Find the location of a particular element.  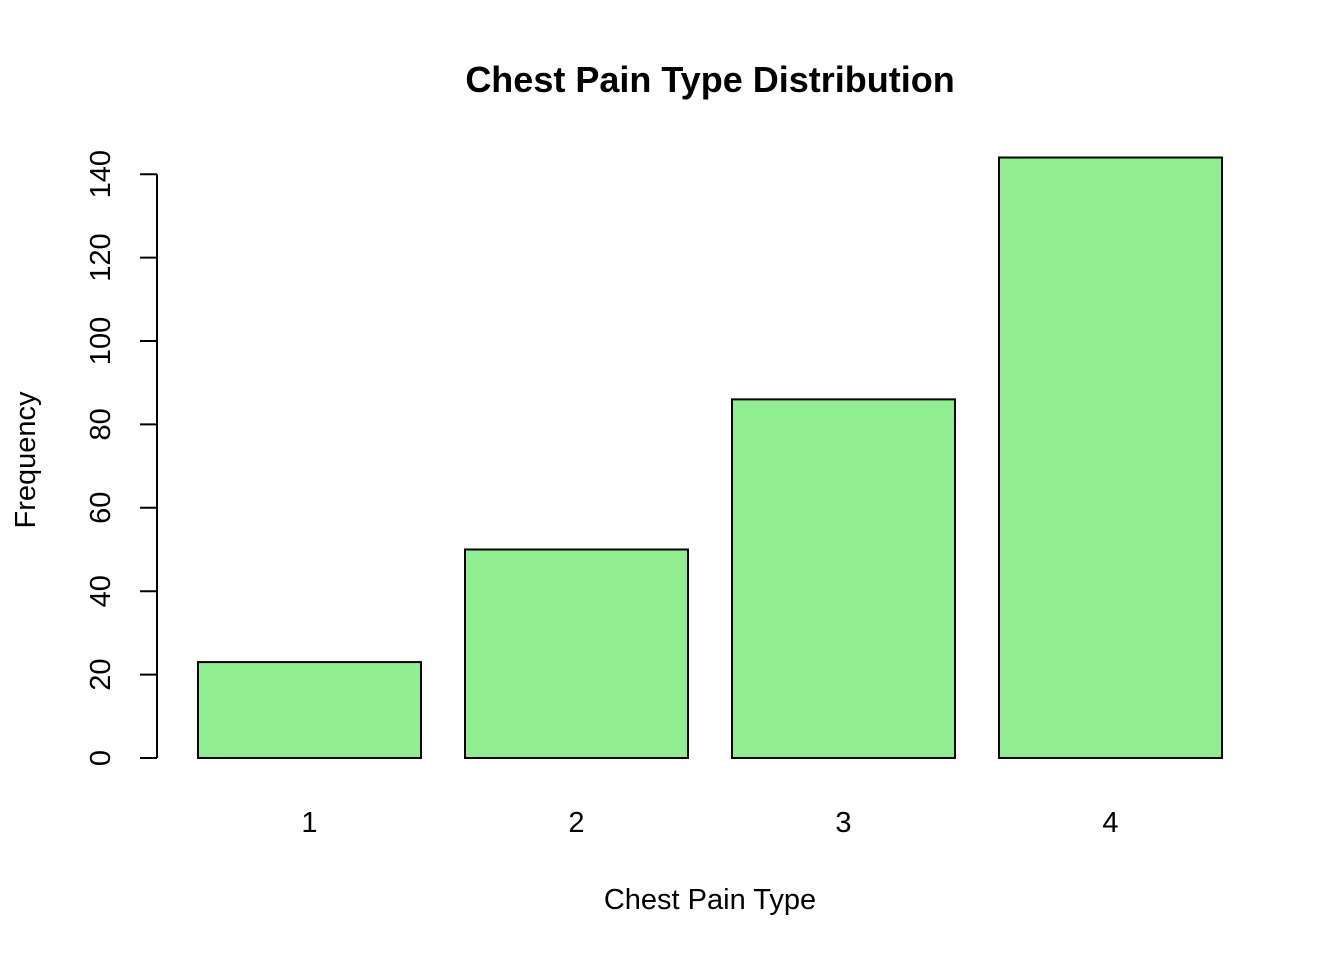

x-tick-labels: 1 2 3 4 is located at coordinates (709, 823).